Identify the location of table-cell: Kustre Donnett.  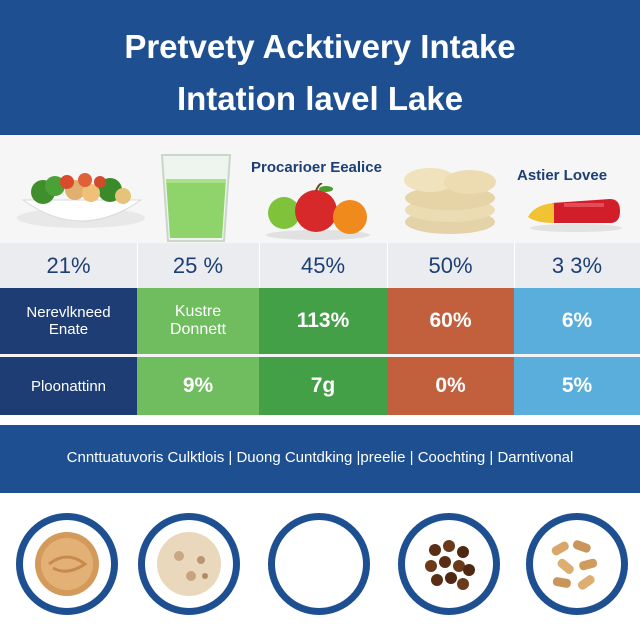
(198, 321).